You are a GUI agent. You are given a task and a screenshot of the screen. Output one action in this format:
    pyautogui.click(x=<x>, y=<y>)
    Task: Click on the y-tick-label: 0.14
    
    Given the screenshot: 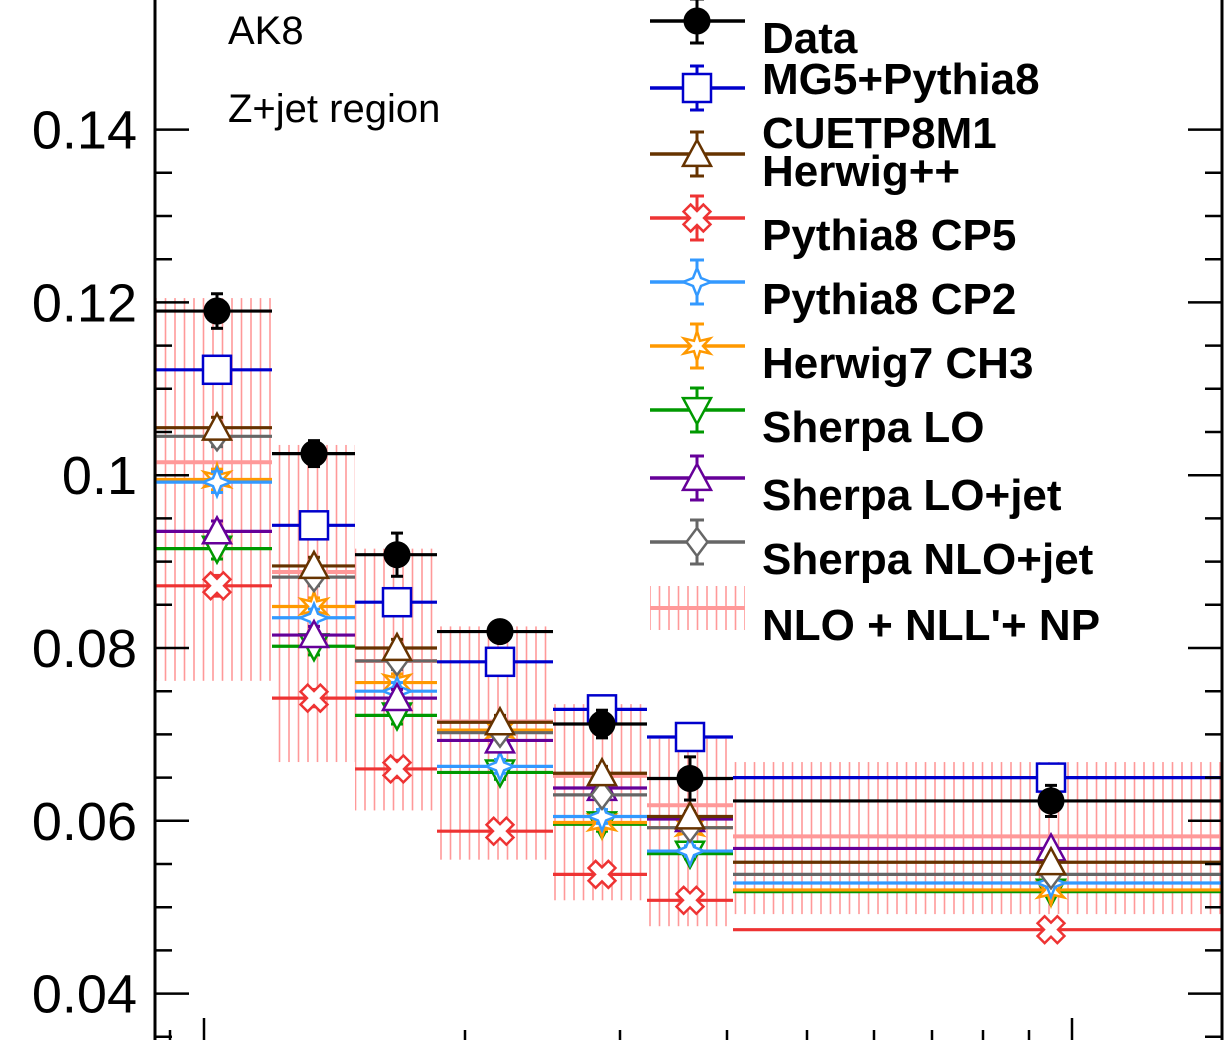 What is the action you would take?
    pyautogui.click(x=84, y=131)
    